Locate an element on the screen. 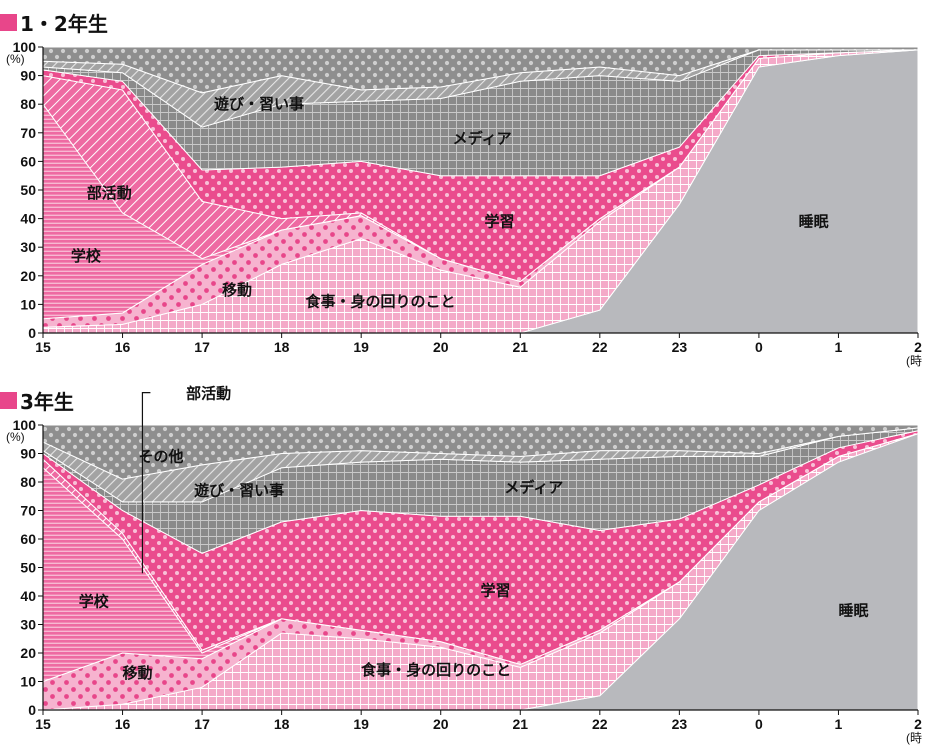 The image size is (925, 747). series-label: その他 is located at coordinates (160, 456).